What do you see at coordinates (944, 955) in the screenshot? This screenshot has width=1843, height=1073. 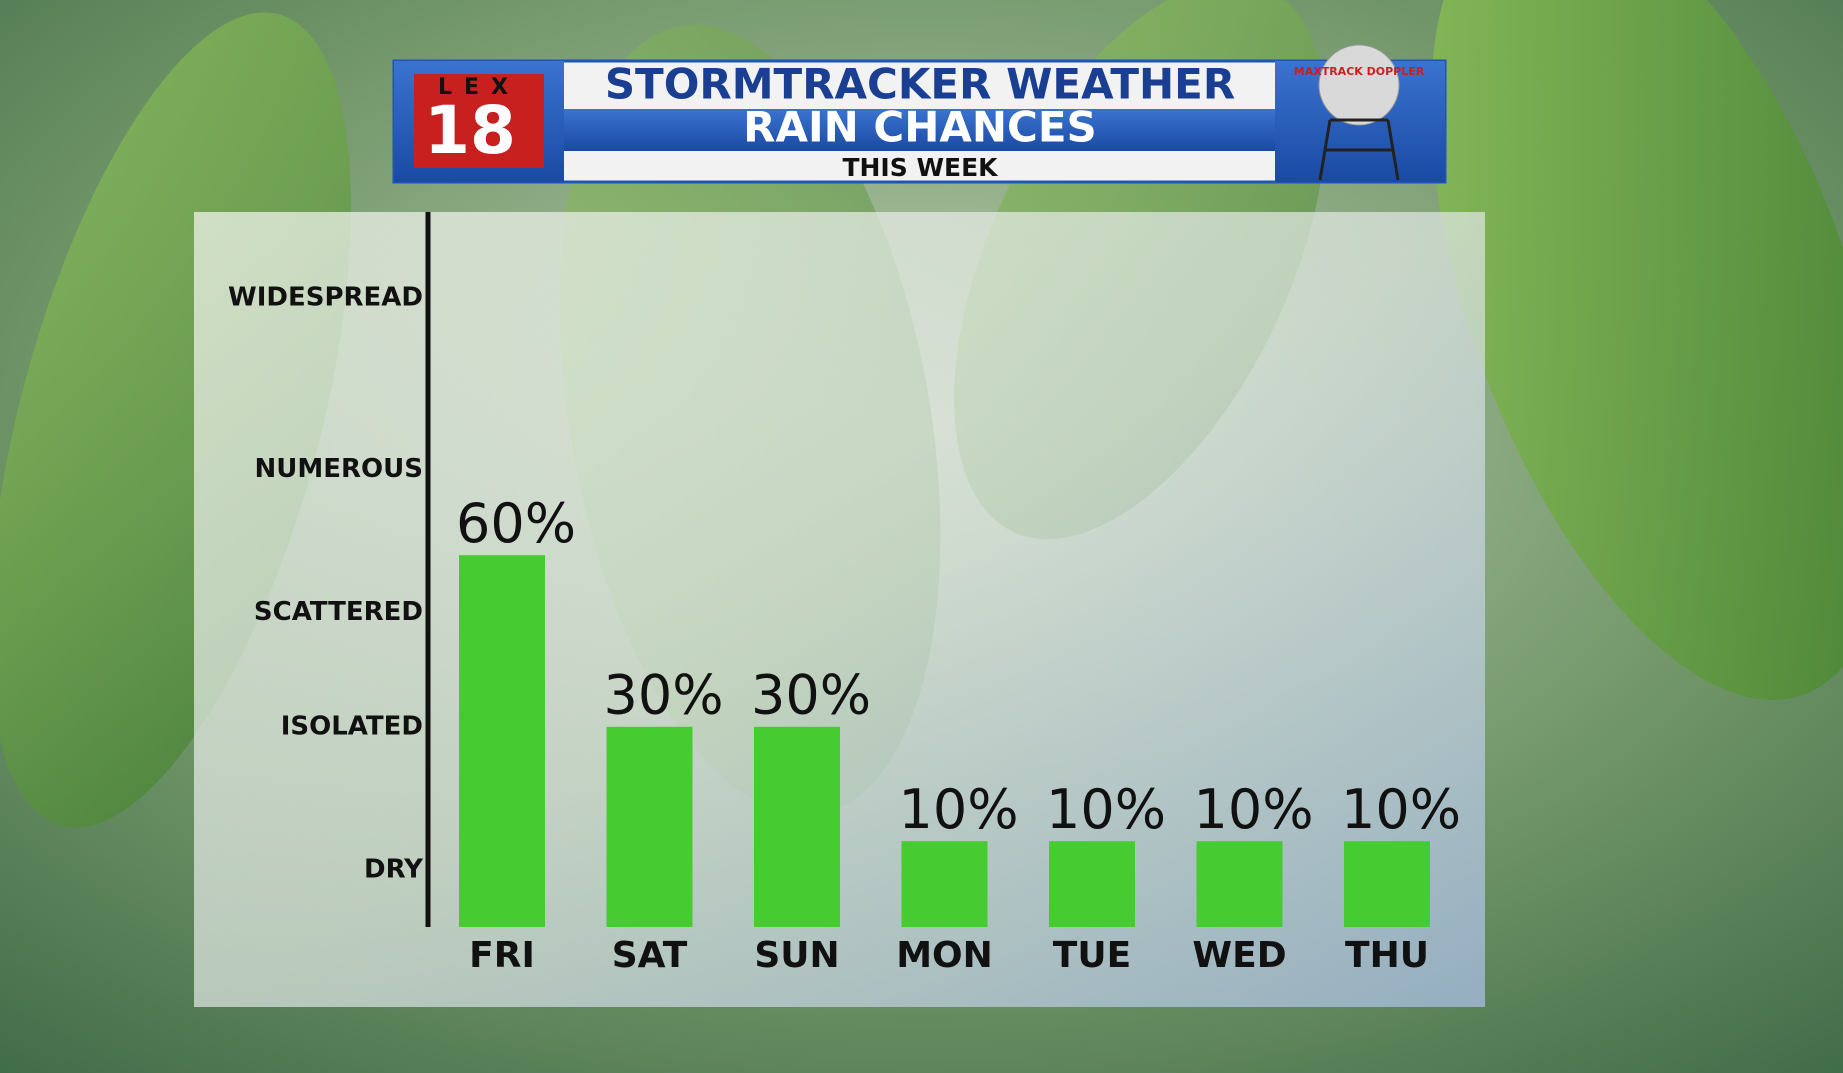 I see `x-tick-label: MON` at bounding box center [944, 955].